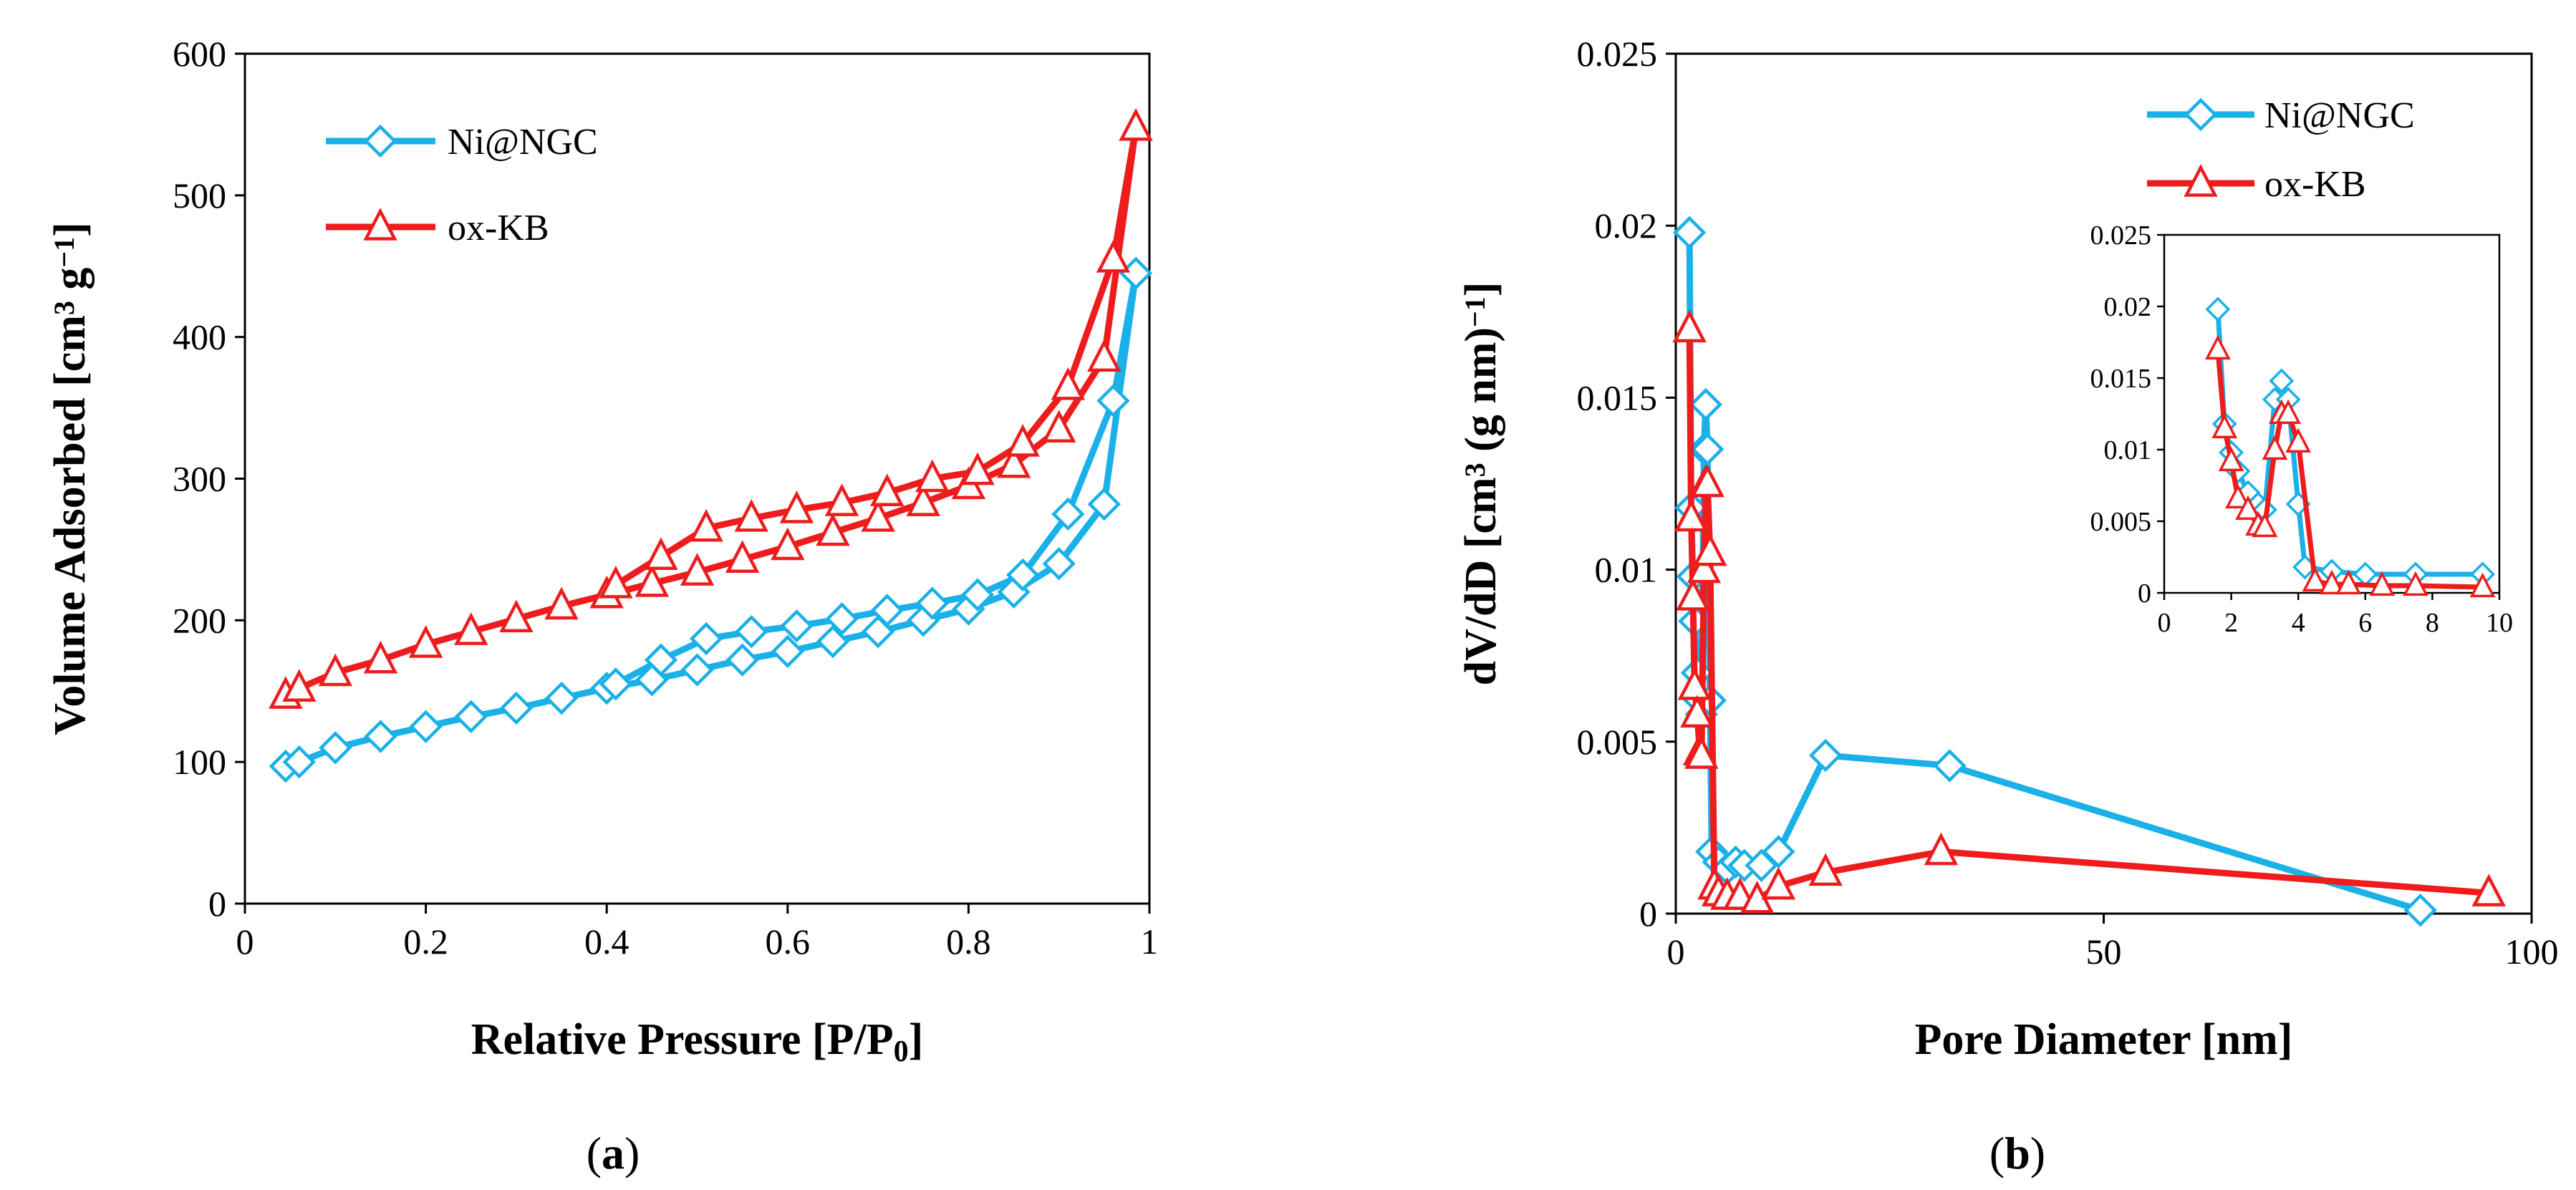 The image size is (2576, 1190). What do you see at coordinates (2144, 594) in the screenshot?
I see `inset-ytick-label-0: 0` at bounding box center [2144, 594].